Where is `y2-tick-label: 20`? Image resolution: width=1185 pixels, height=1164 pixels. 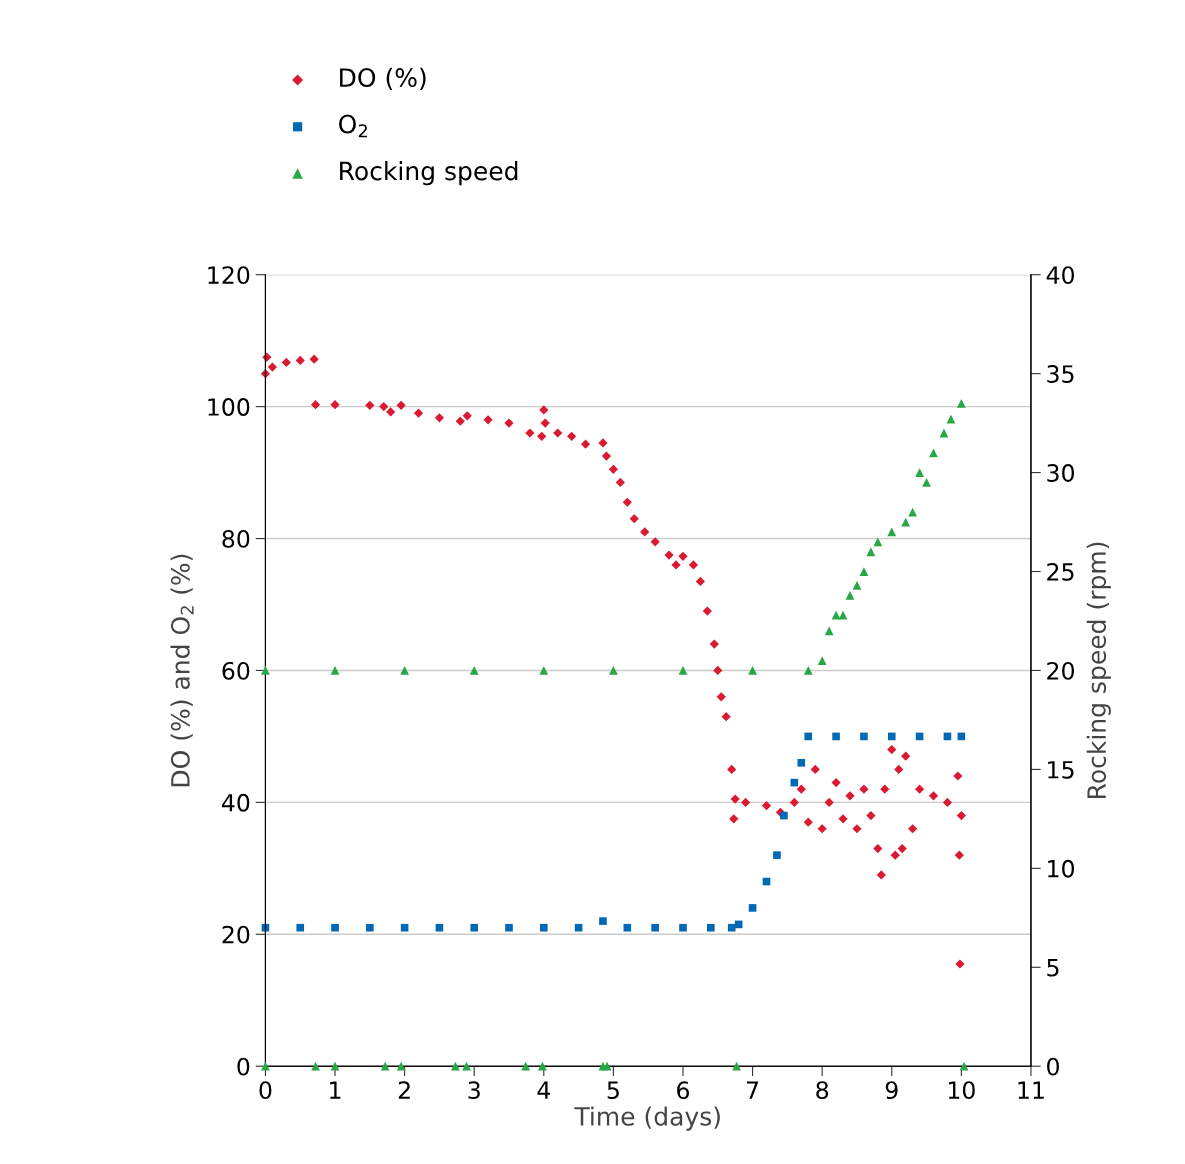 y2-tick-label: 20 is located at coordinates (1061, 670).